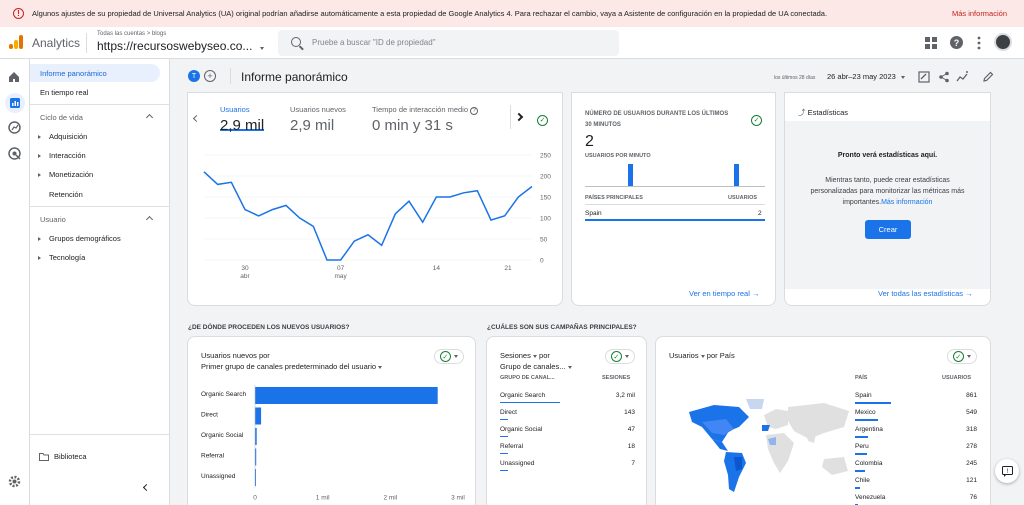  Describe the element at coordinates (971, 429) in the screenshot. I see `country-row-value: 318` at that location.